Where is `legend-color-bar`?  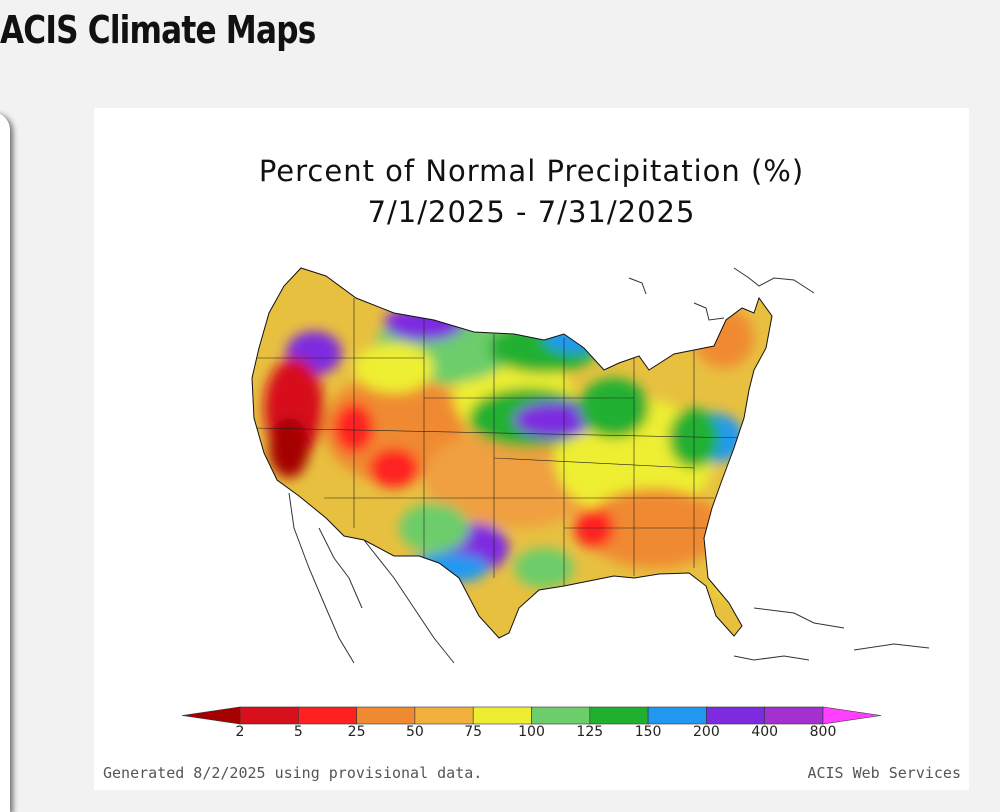 legend-color-bar is located at coordinates (531, 715).